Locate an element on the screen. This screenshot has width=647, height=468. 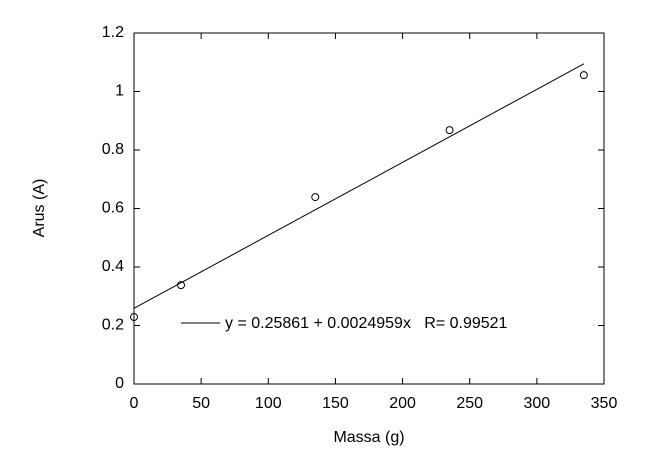
x-tick-label: 150 is located at coordinates (335, 403).